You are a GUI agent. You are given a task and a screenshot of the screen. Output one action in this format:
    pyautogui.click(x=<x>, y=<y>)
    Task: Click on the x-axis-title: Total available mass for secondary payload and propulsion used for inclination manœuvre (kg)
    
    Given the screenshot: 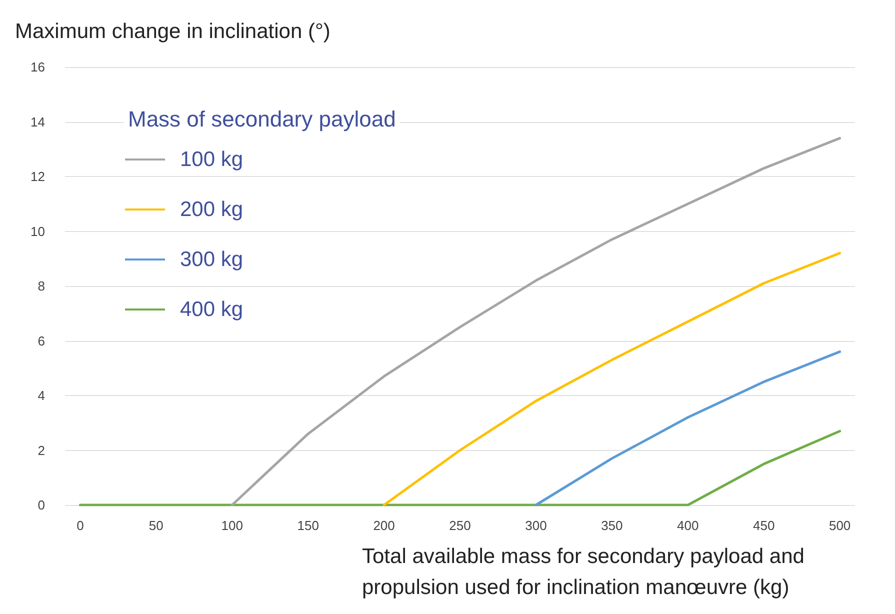 What is the action you would take?
    pyautogui.click(x=586, y=572)
    